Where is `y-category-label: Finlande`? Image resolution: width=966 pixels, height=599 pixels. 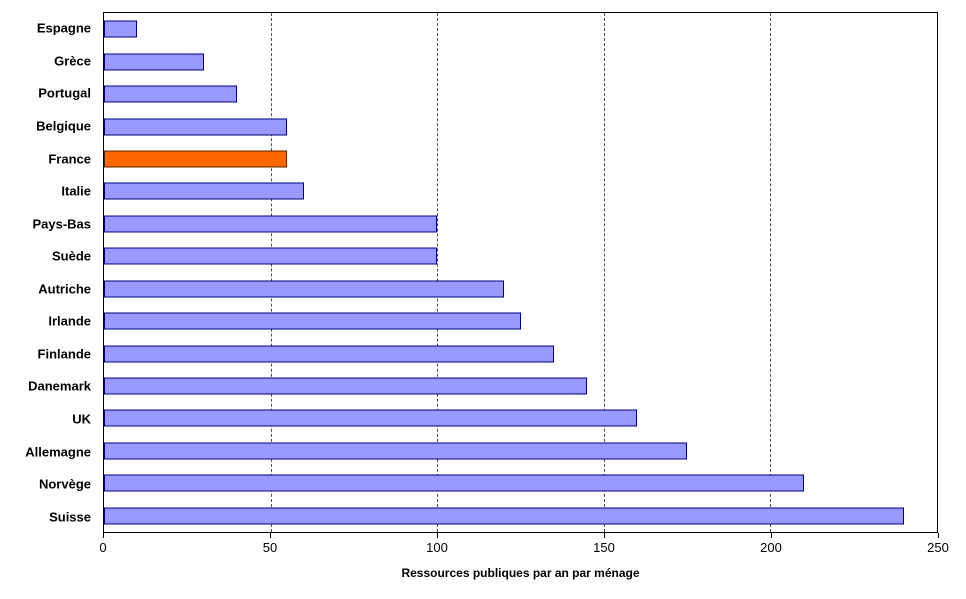 y-category-label: Finlande is located at coordinates (64, 354).